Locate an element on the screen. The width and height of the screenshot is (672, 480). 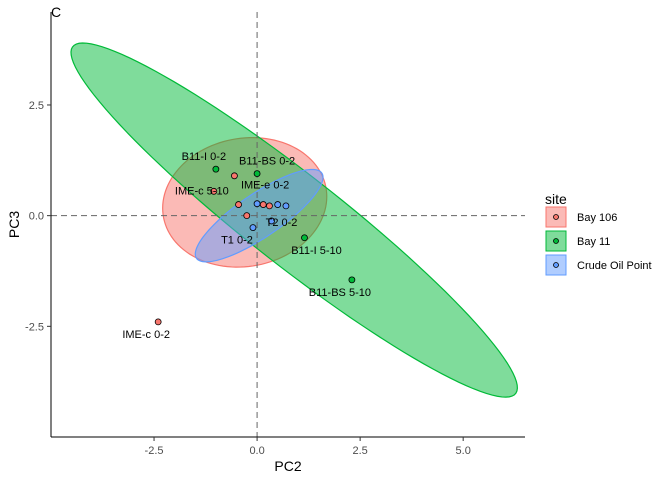
legend-label-crude-oil-point: Crude Oil Point is located at coordinates (614, 266).